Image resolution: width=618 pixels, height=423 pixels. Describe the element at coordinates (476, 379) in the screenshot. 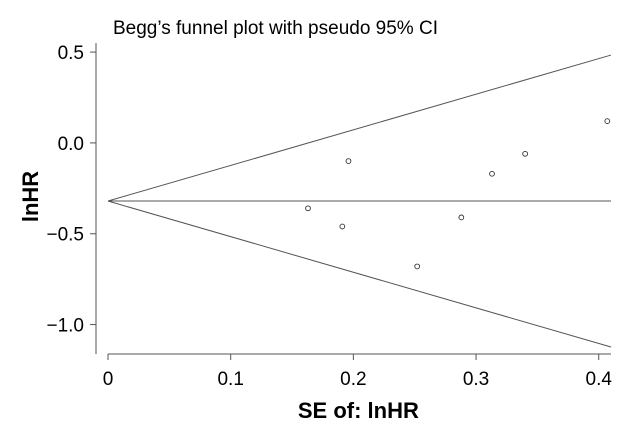

I see `x-tick-label: 0.3` at that location.